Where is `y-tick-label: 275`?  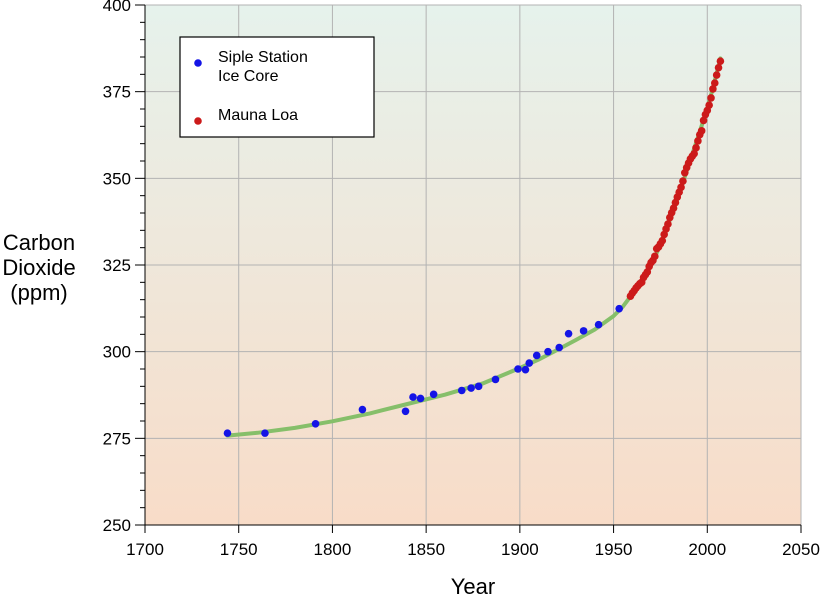
y-tick-label: 275 is located at coordinates (117, 438).